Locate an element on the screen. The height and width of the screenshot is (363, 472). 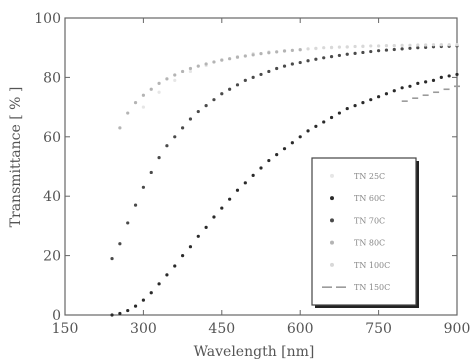
x-tick-label: 450 is located at coordinates (221, 329).